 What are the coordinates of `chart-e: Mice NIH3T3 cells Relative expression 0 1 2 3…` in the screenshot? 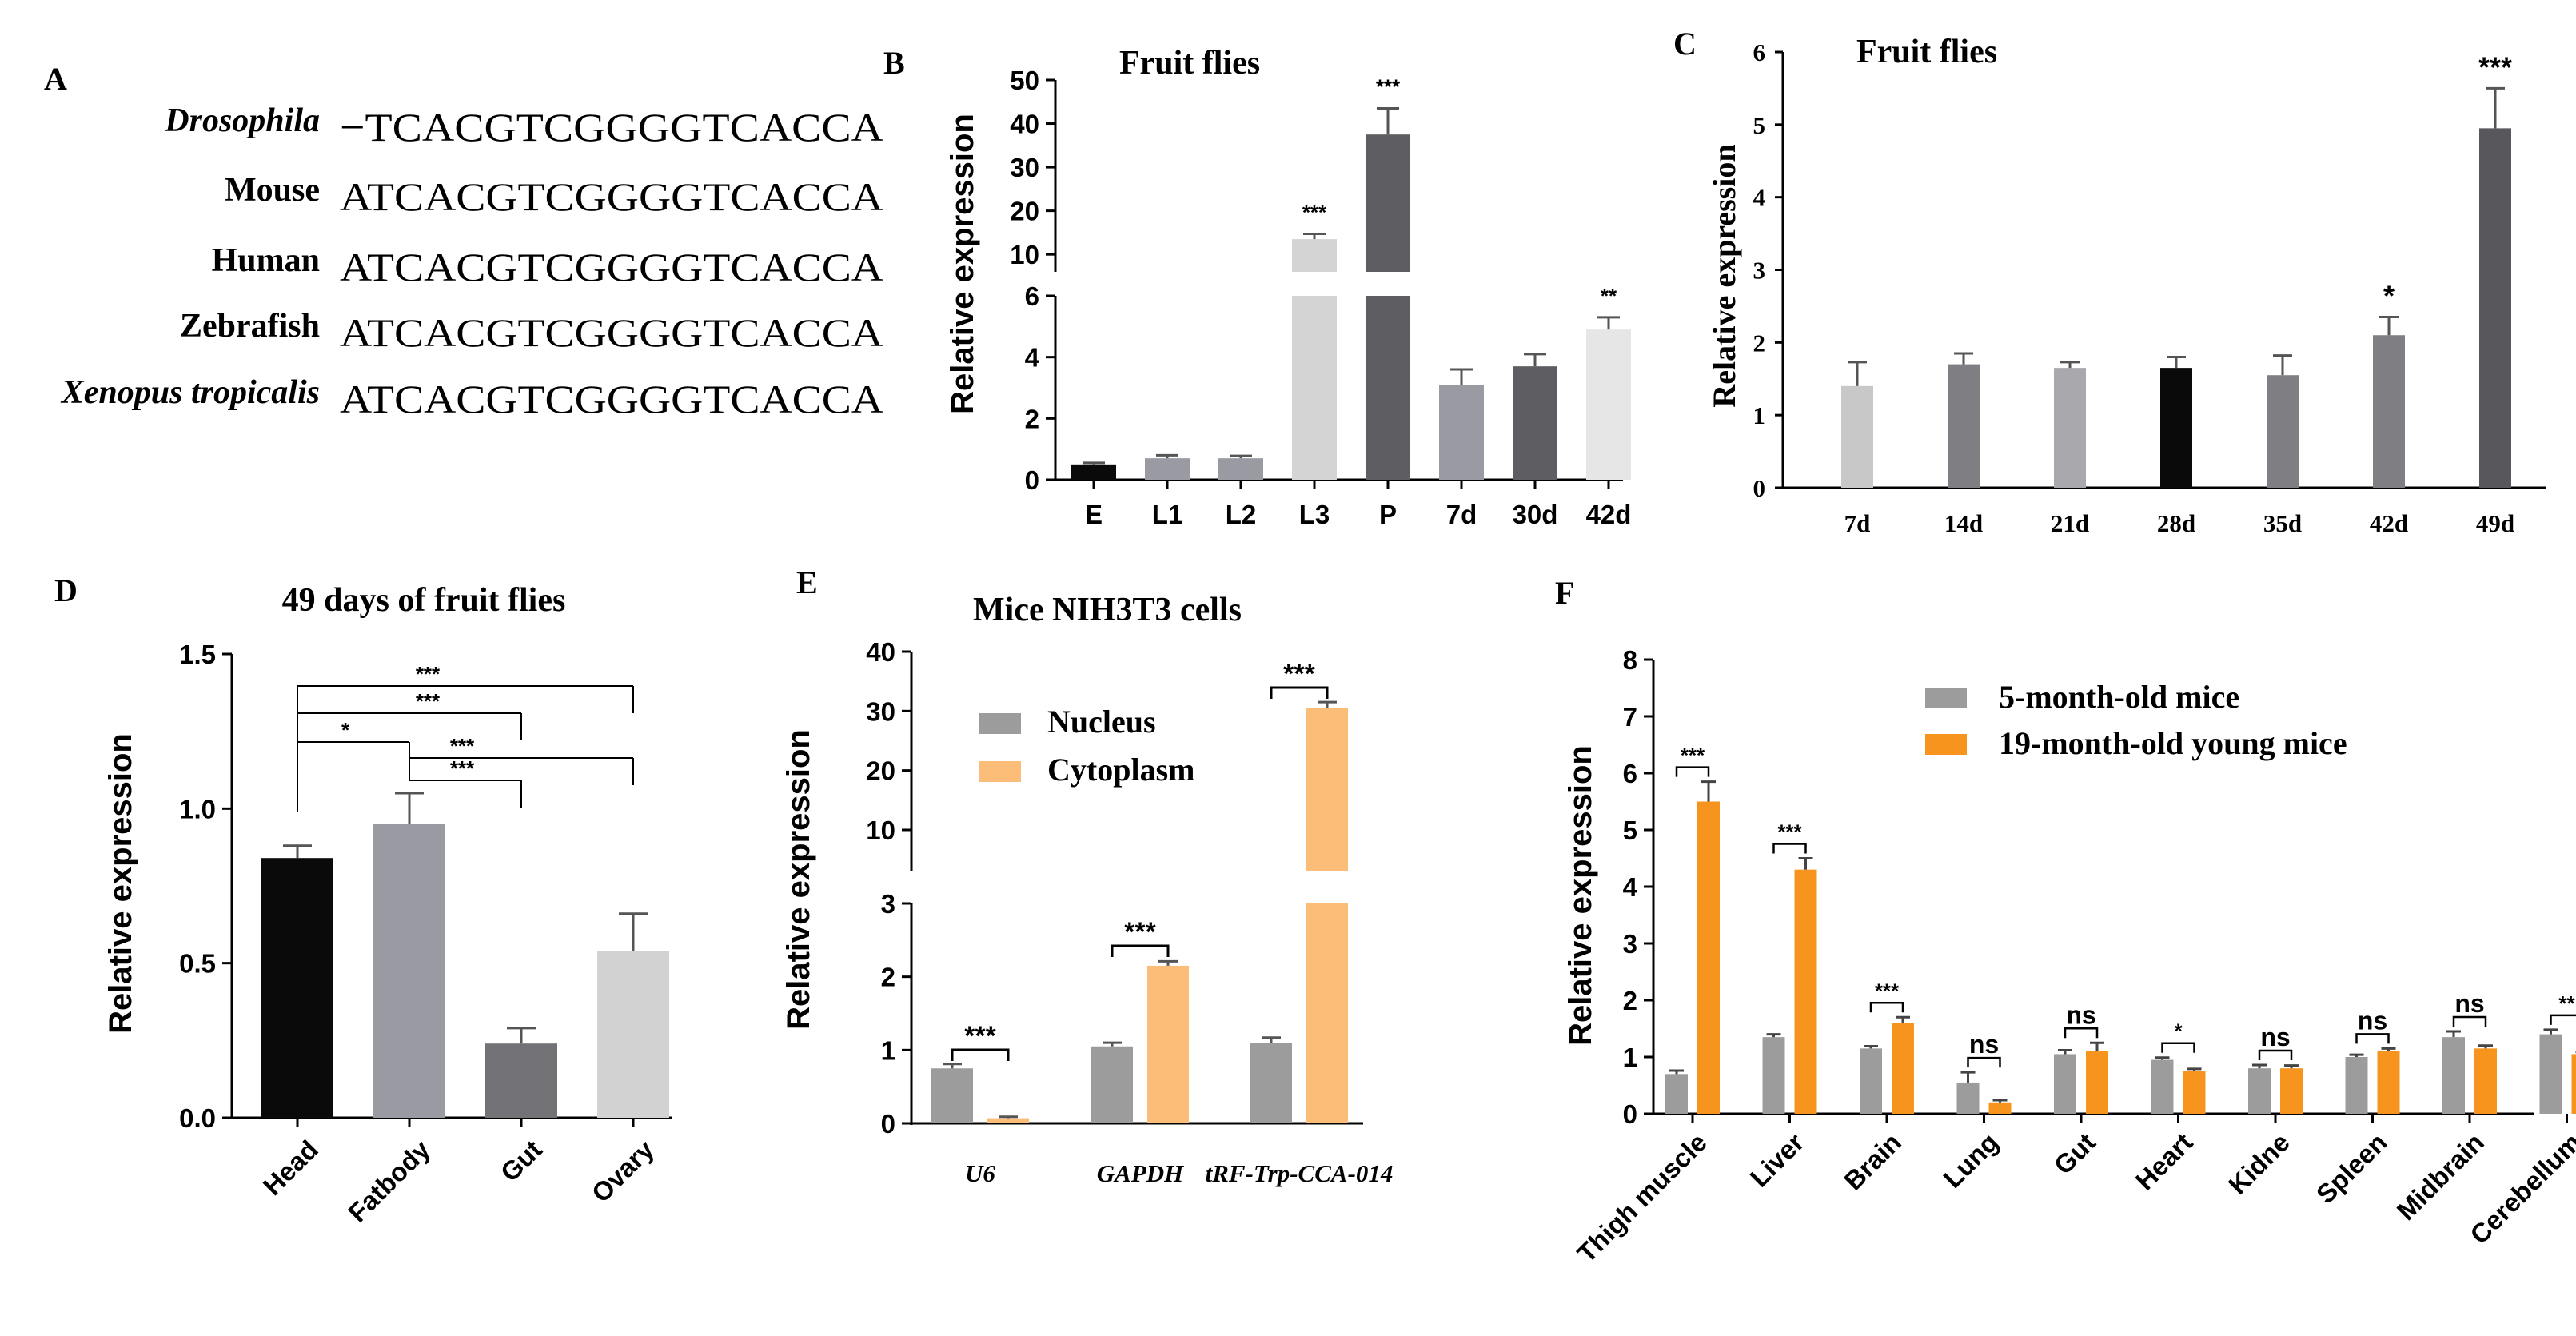 It's located at (1087, 889).